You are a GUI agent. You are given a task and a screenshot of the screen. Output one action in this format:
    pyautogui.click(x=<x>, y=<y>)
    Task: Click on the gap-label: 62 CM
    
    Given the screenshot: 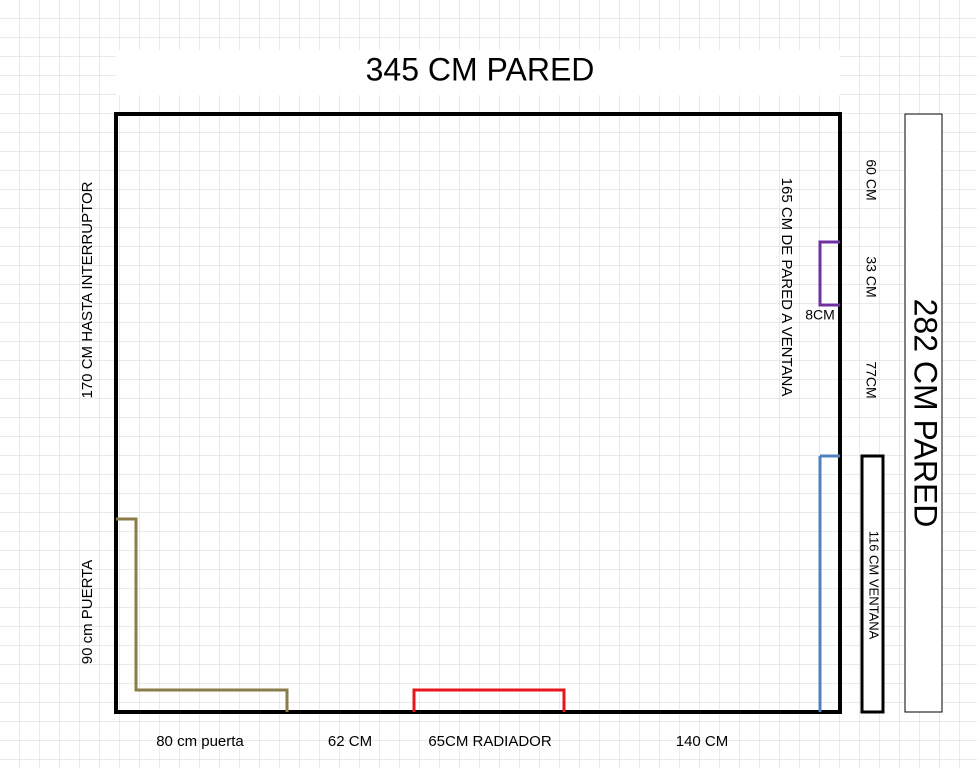 What is the action you would take?
    pyautogui.click(x=350, y=741)
    